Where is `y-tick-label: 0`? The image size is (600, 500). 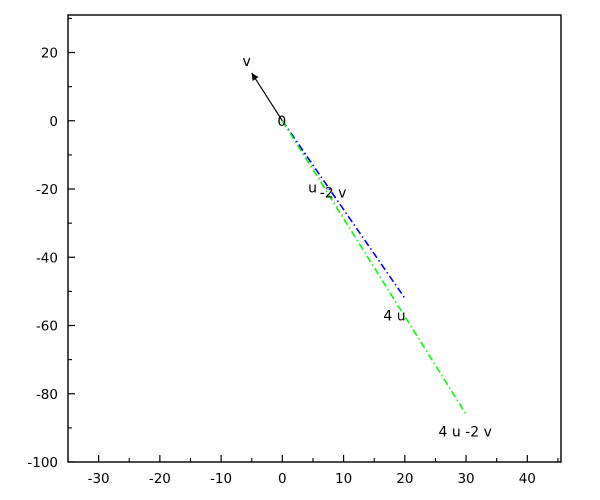 y-tick-label: 0 is located at coordinates (53, 122).